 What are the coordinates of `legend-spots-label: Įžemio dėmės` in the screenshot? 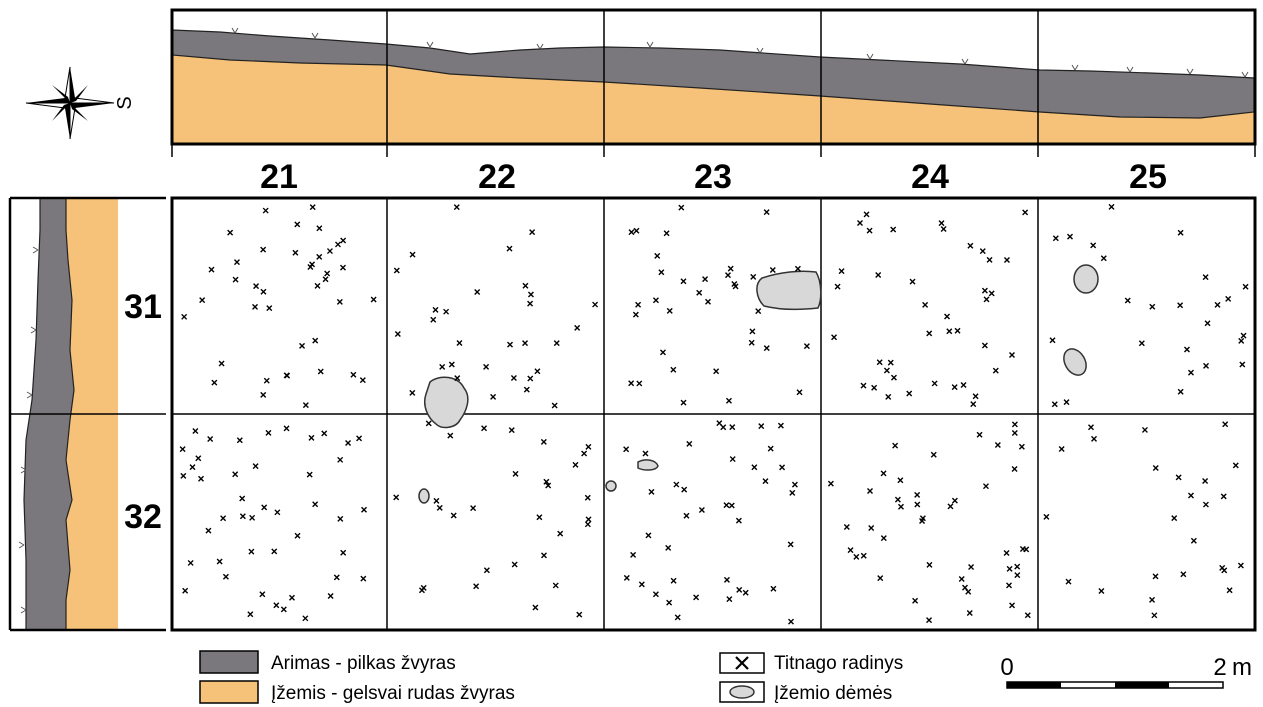 It's located at (833, 693).